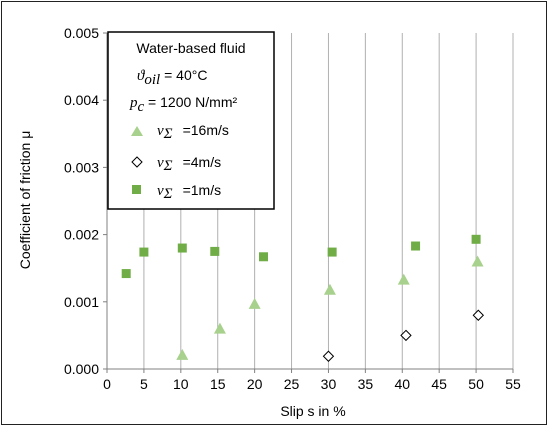 This screenshot has width=550, height=428. I want to click on legend-label-1ms: vΣ =1m/s, so click(189, 192).